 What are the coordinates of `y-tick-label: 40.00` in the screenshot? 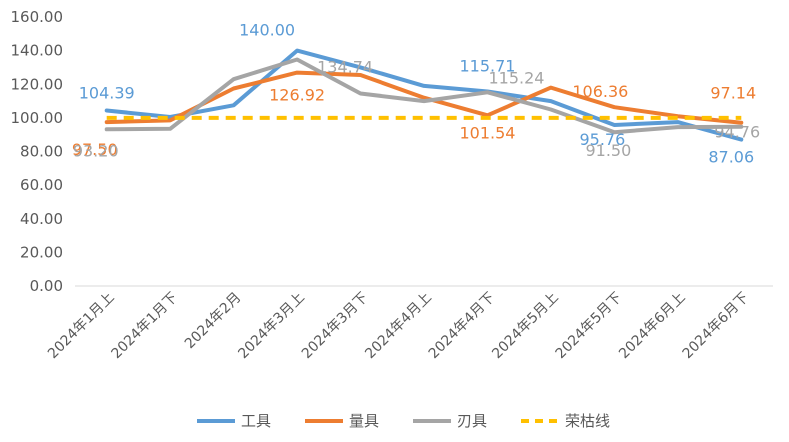 It's located at (41, 219).